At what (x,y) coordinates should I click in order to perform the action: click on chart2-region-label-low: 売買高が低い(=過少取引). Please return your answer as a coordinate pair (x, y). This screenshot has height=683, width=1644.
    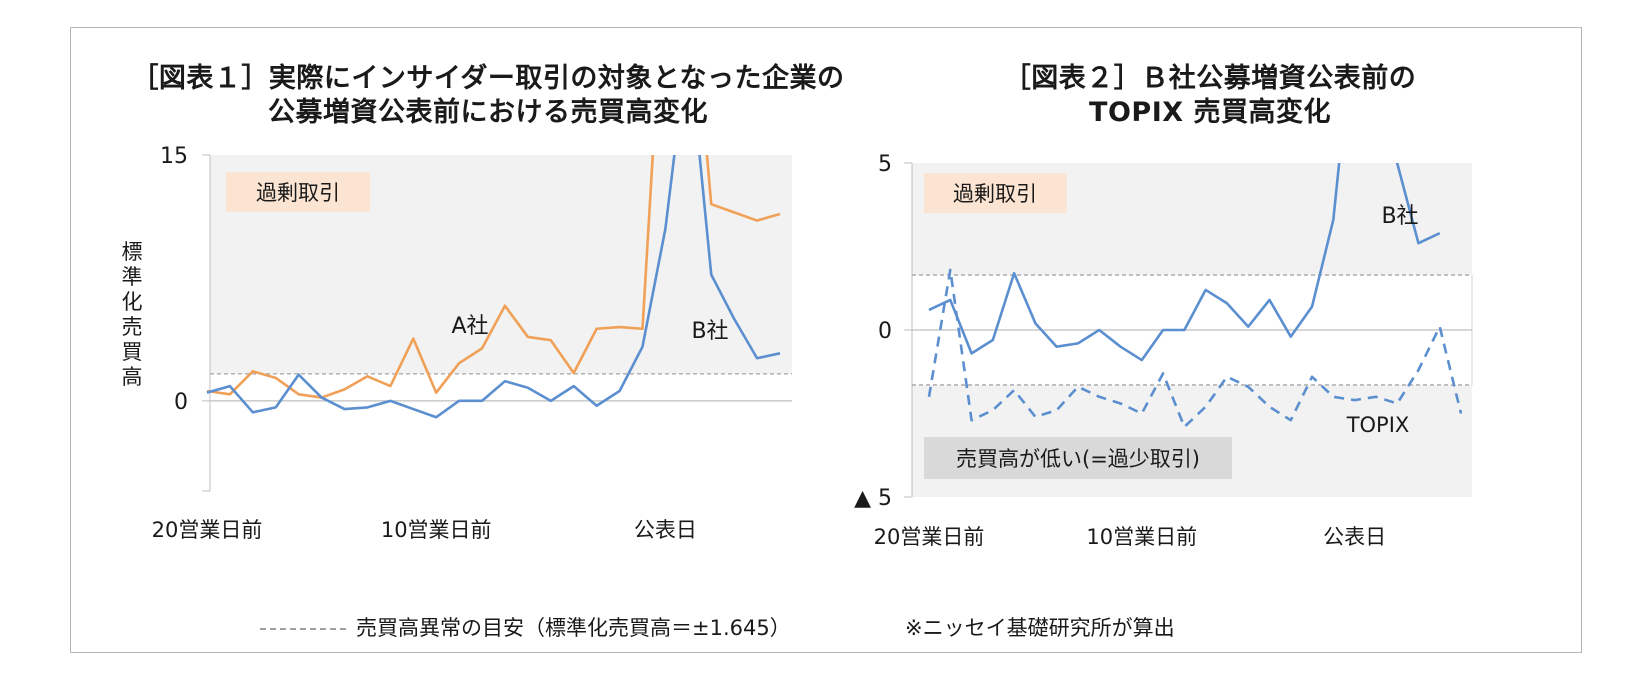
    Looking at the image, I should click on (1078, 459).